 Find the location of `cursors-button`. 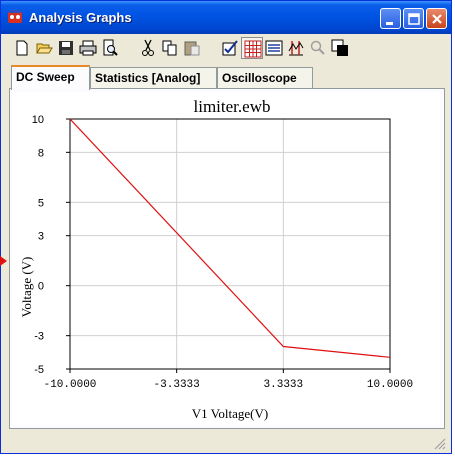

cursors-button is located at coordinates (296, 48).